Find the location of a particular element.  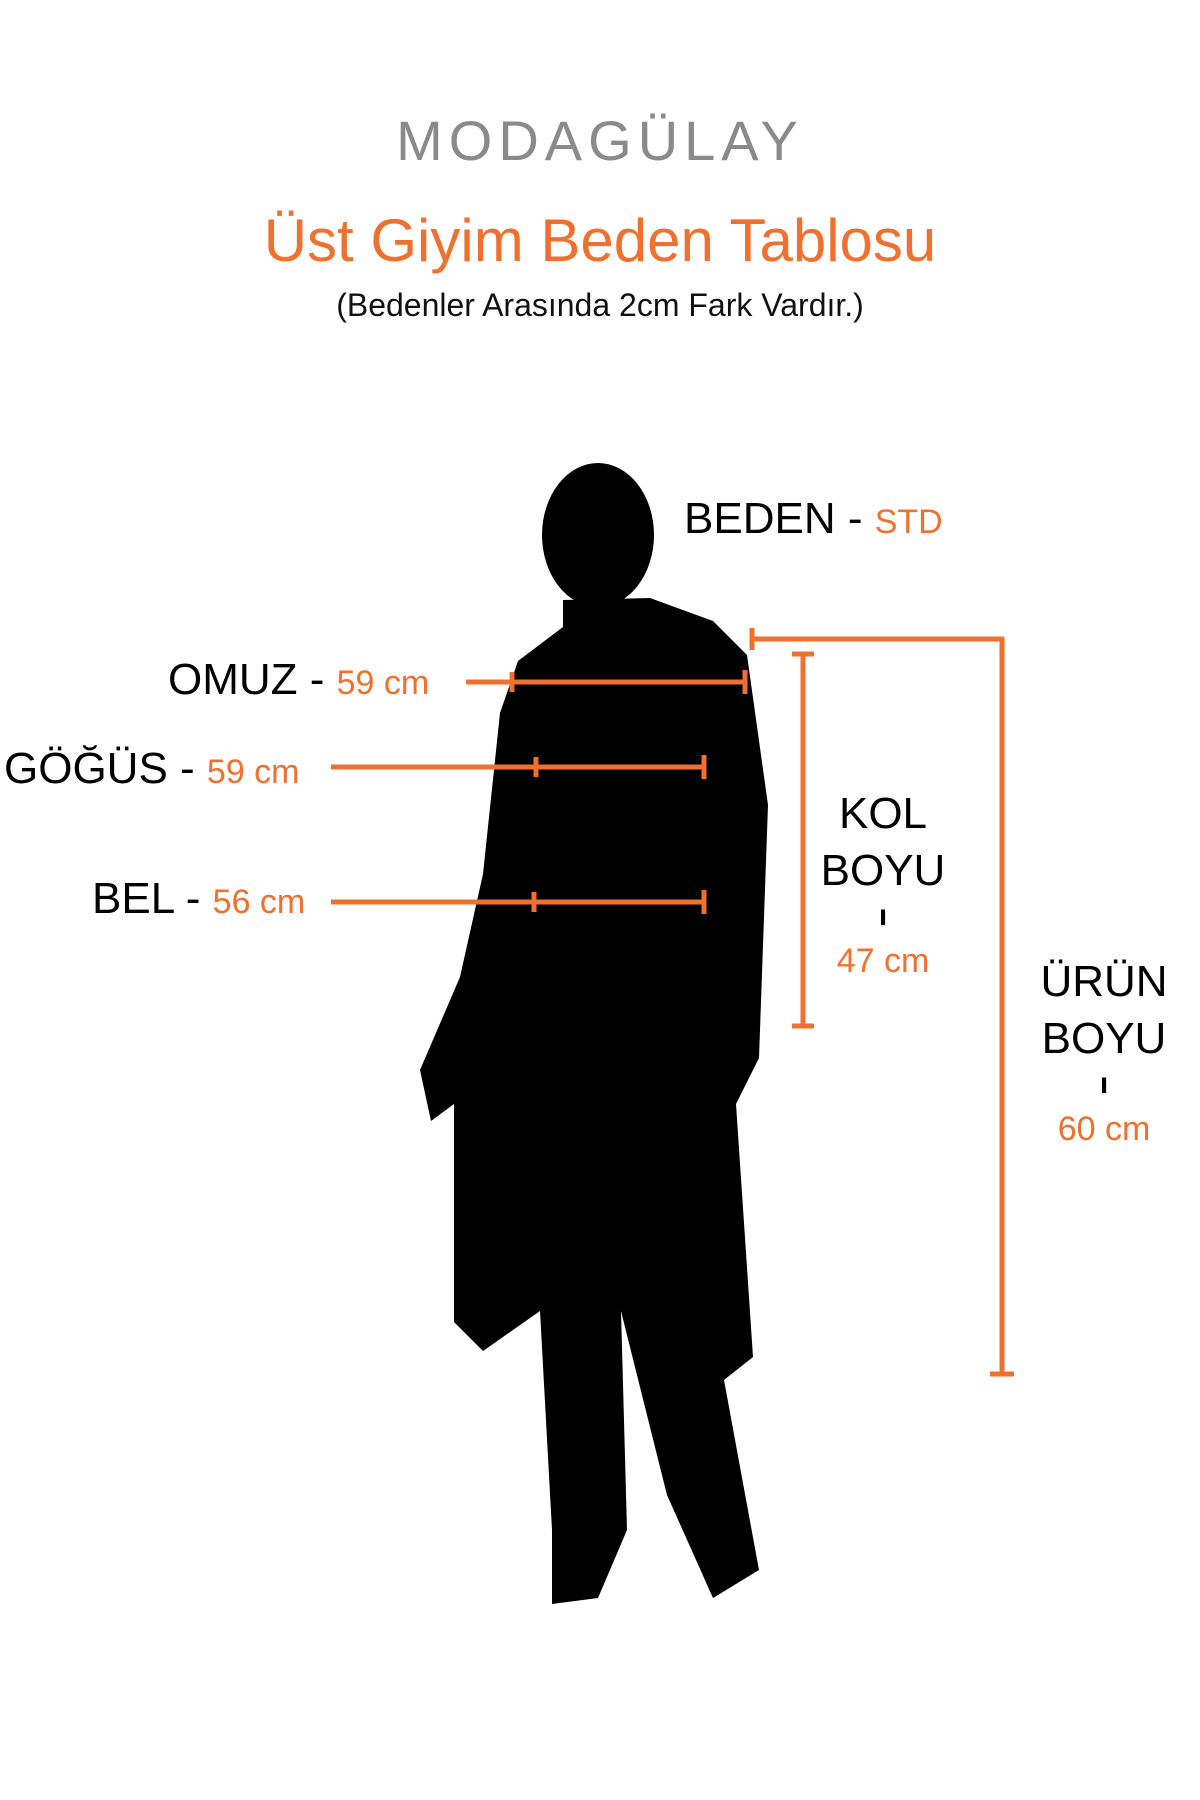

sleeve-label-line1: KOL is located at coordinates (883, 813).